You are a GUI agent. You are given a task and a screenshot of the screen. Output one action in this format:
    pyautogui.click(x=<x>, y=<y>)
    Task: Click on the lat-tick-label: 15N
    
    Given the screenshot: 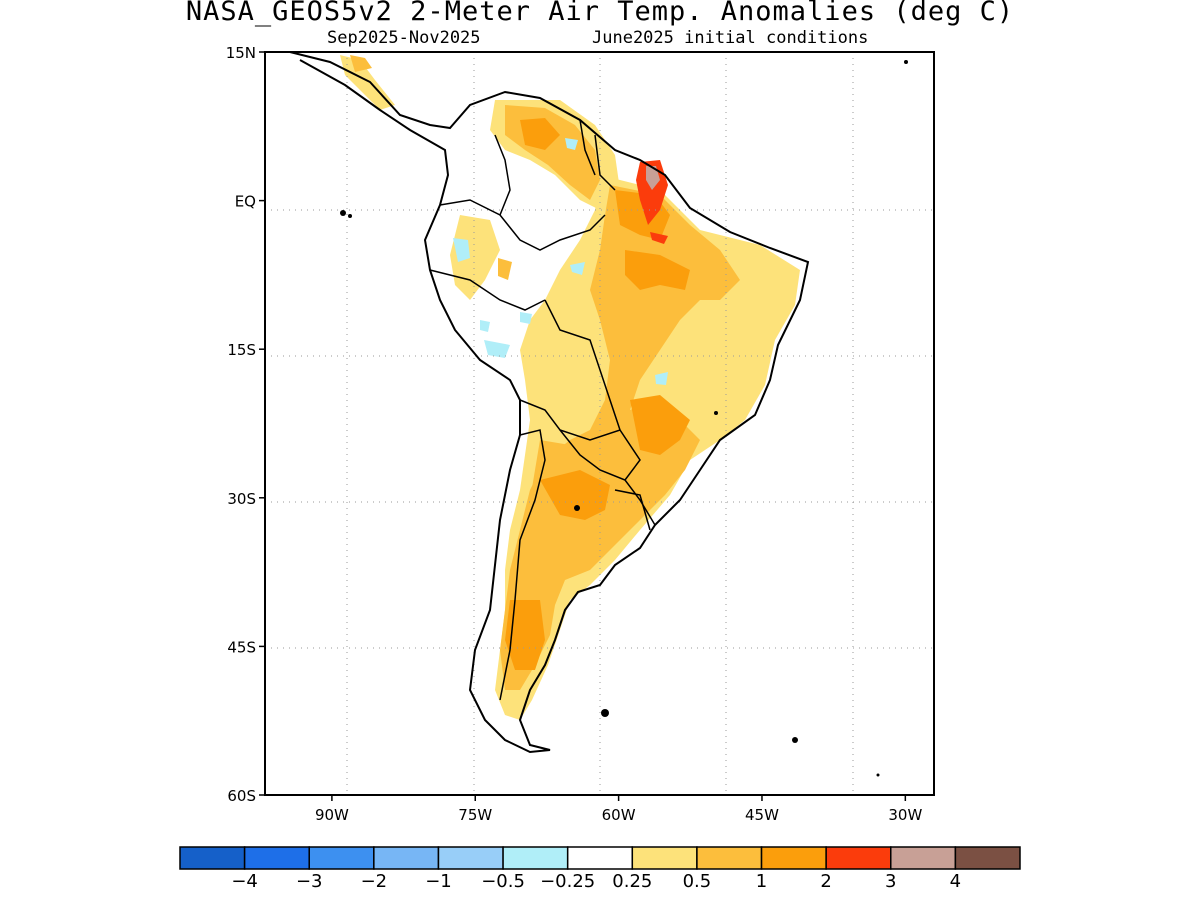 What is the action you would take?
    pyautogui.click(x=241, y=53)
    